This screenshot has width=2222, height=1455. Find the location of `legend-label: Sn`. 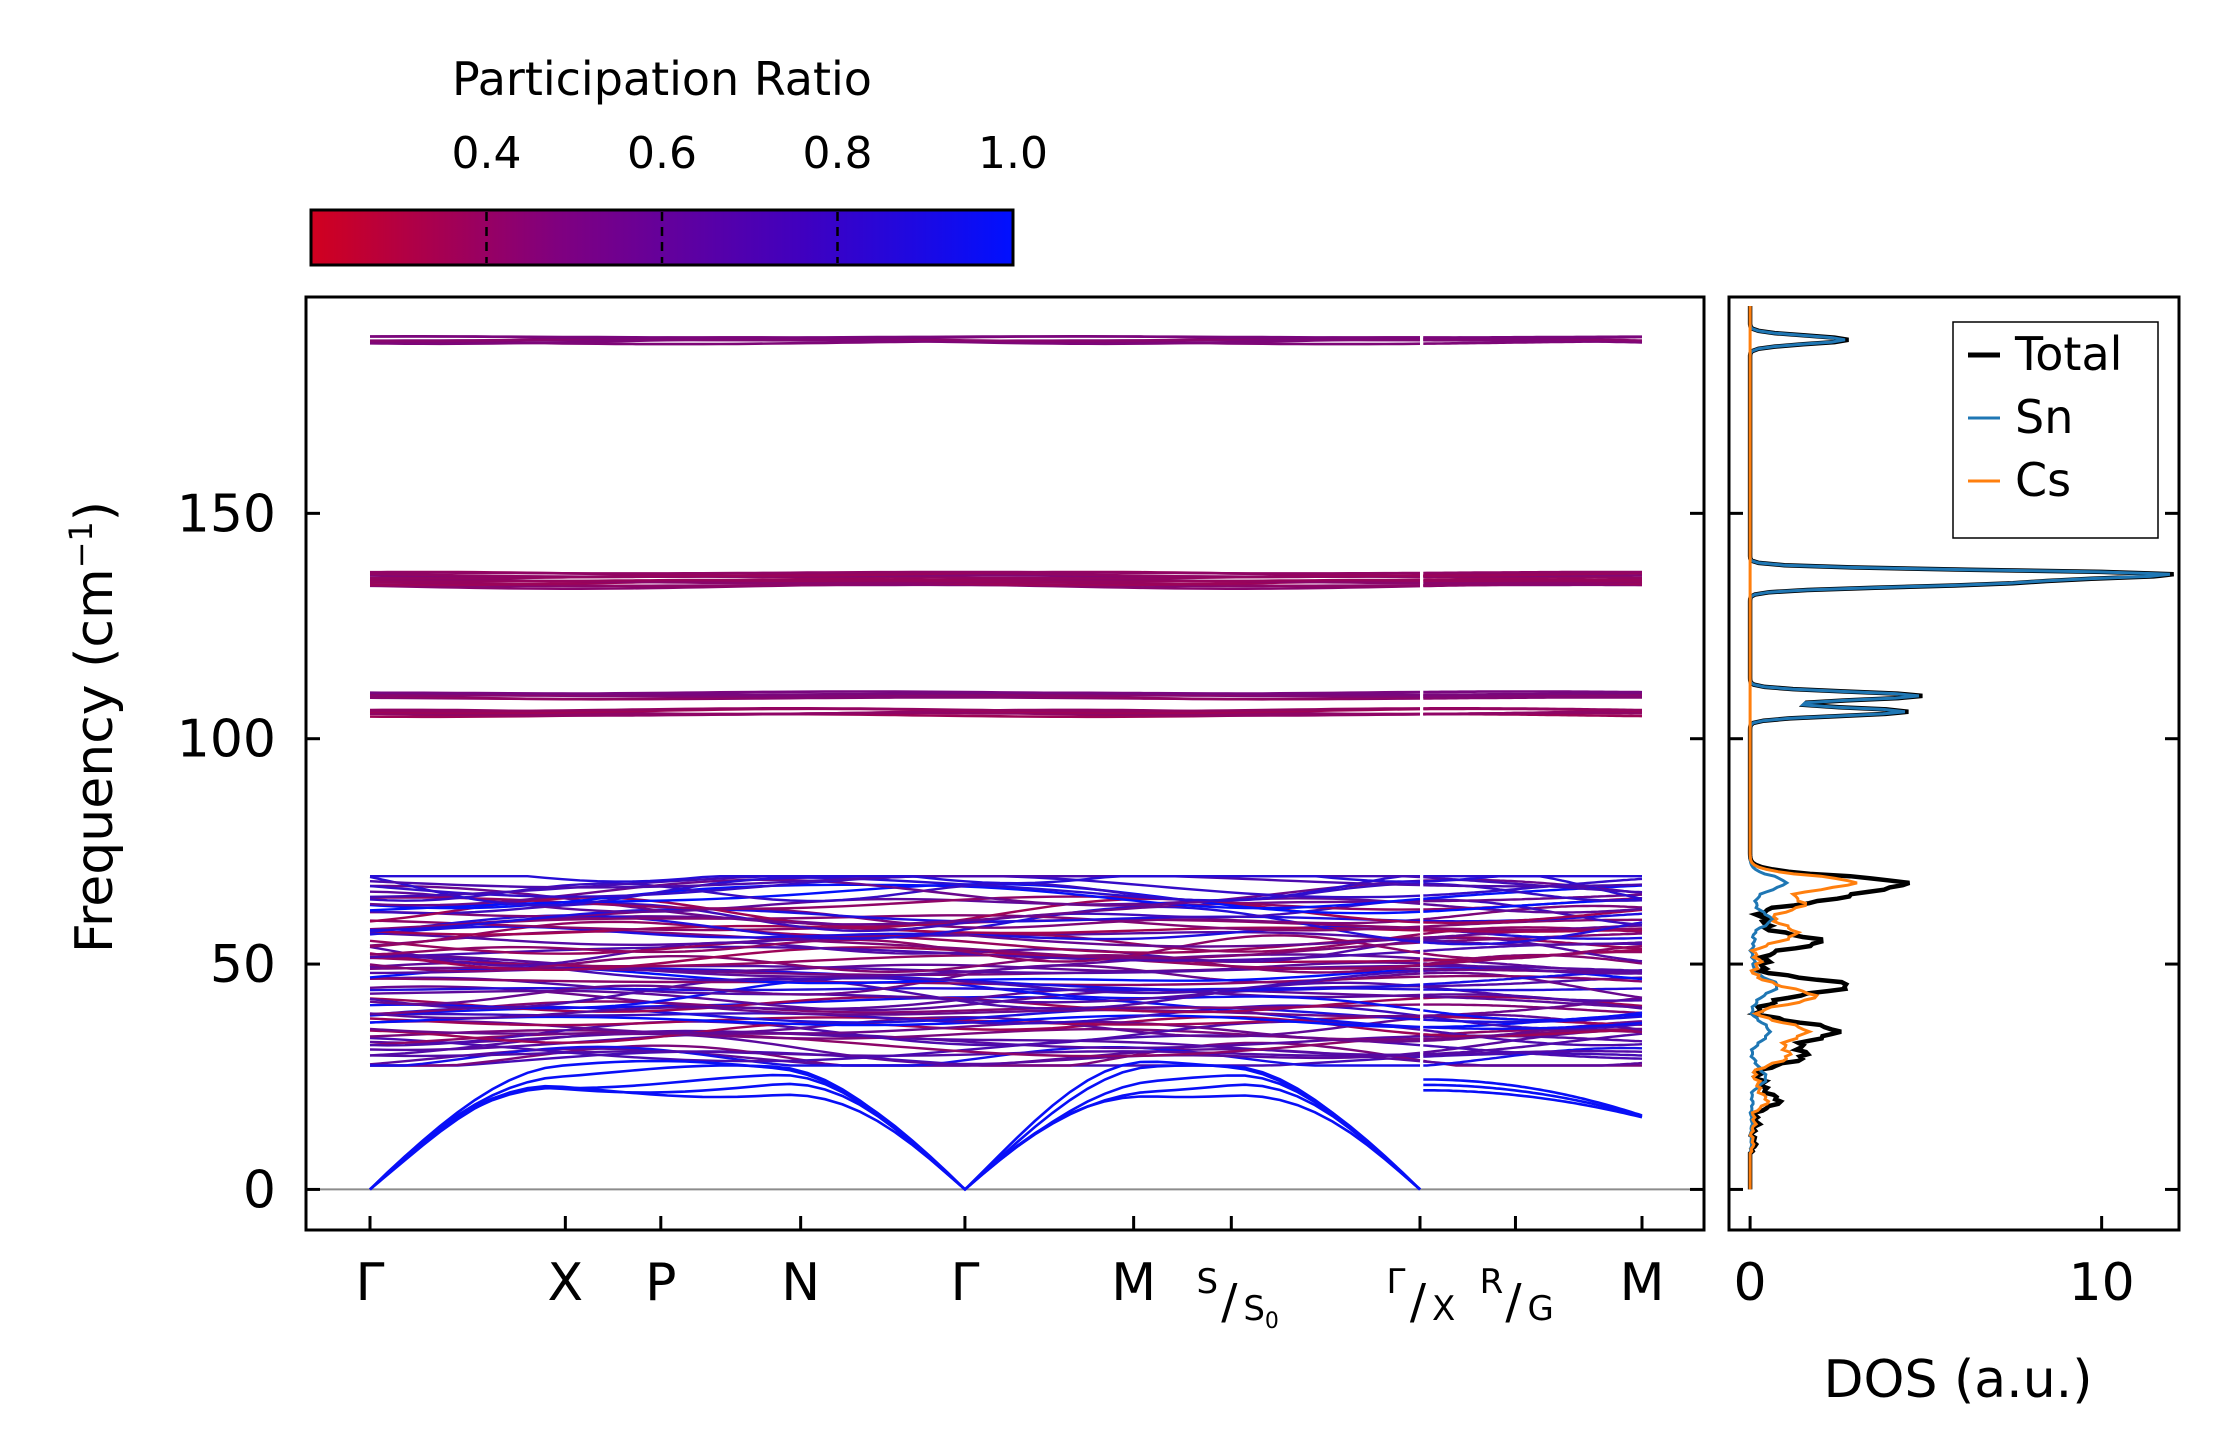

legend-label: Sn is located at coordinates (2044, 417).